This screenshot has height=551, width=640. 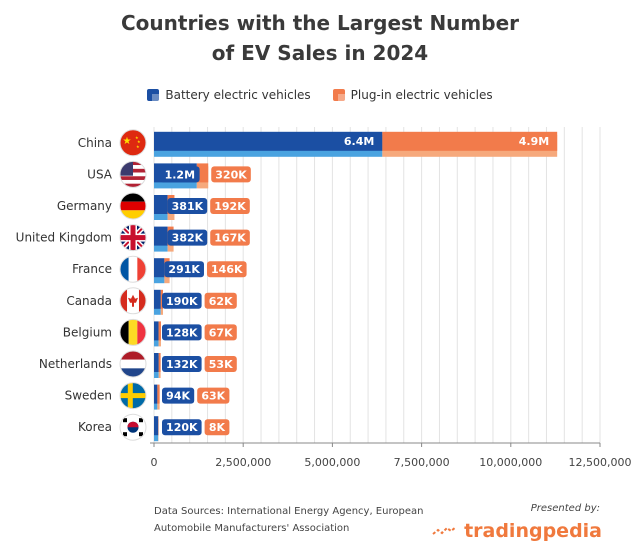 I want to click on tradingpedia-logo: tradingpedia, so click(x=517, y=531).